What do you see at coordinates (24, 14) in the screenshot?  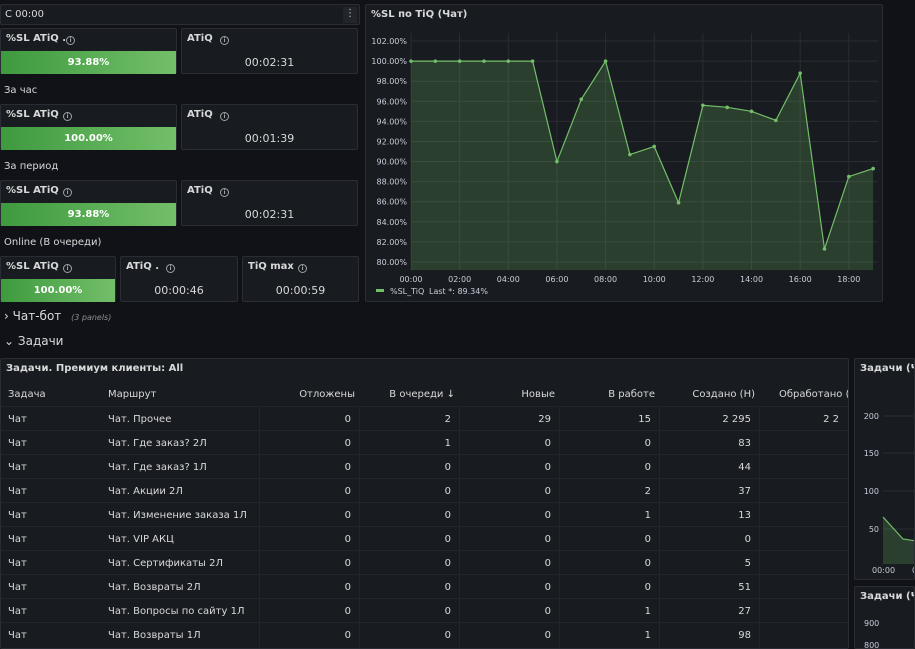 I see `time-range-label: С 00:00` at bounding box center [24, 14].